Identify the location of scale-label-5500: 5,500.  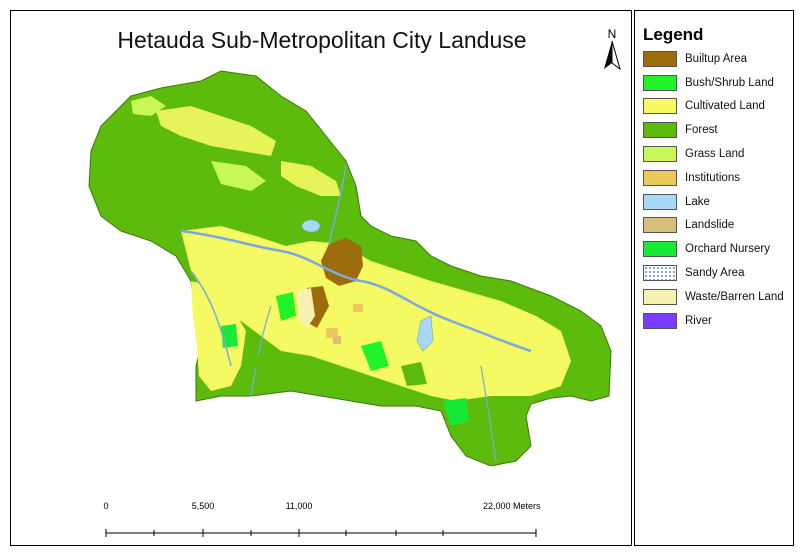
(203, 506).